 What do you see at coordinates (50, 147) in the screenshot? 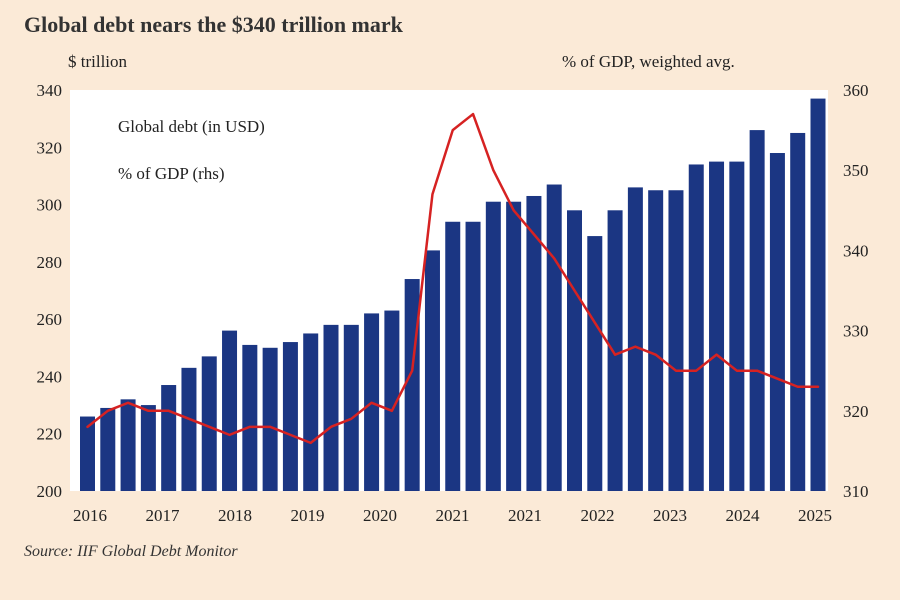
I see `left-tick-label: 320` at bounding box center [50, 147].